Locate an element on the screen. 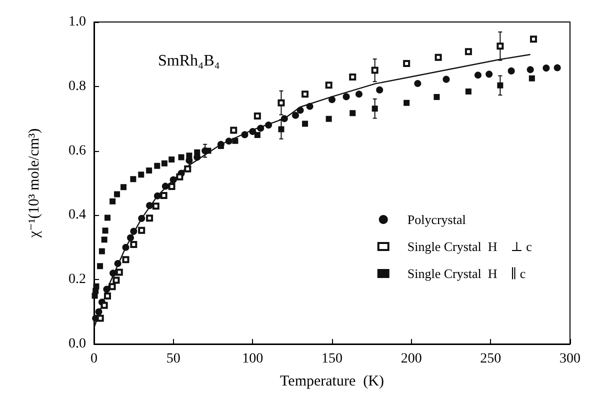 This screenshot has height=406, width=595. legend-label: Single Crystal H⃗ ⊥ c⃗ is located at coordinates (474, 246).